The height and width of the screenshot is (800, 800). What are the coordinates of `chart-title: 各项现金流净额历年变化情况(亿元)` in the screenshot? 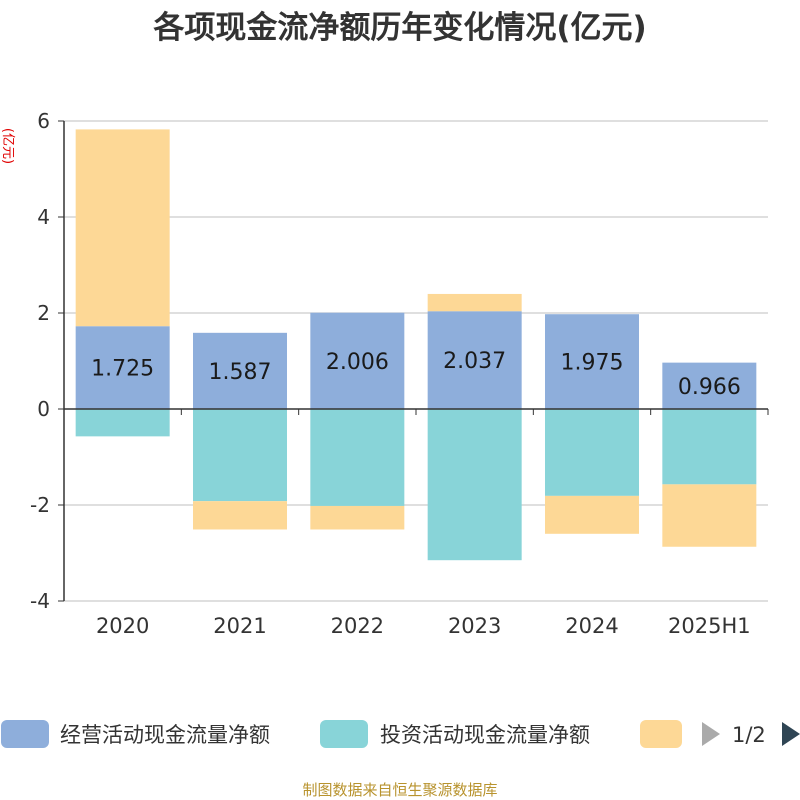 It's located at (399, 28).